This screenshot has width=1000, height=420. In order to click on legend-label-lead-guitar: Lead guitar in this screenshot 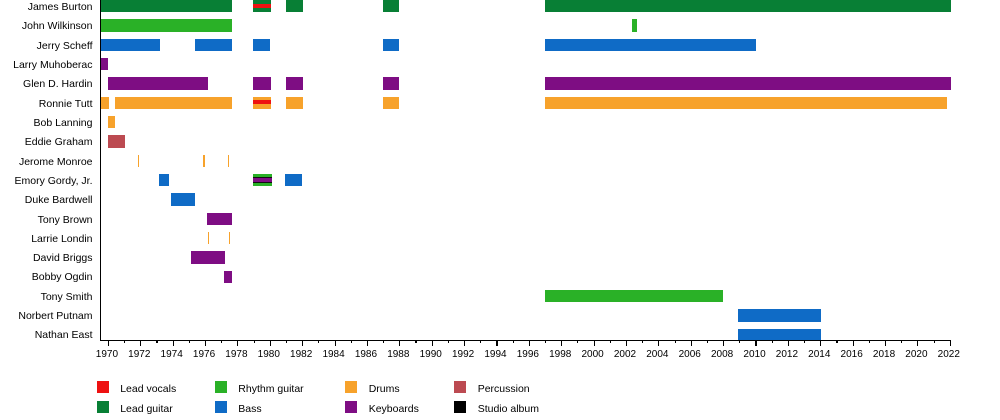, I will do `click(146, 408)`.